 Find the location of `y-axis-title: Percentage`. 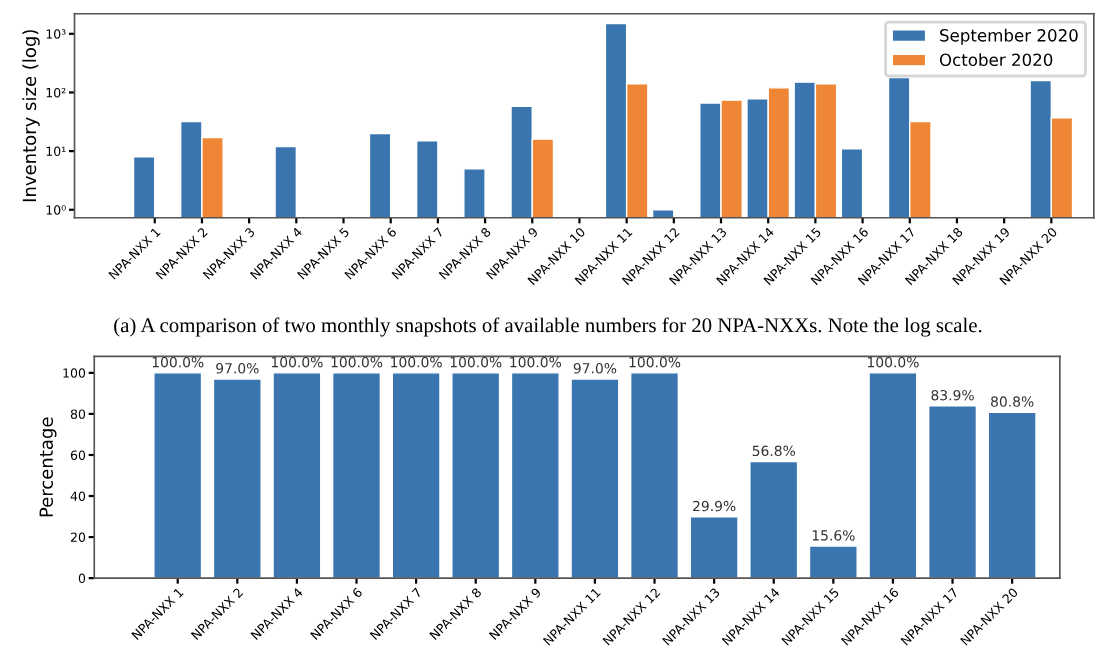

y-axis-title: Percentage is located at coordinates (48, 467).